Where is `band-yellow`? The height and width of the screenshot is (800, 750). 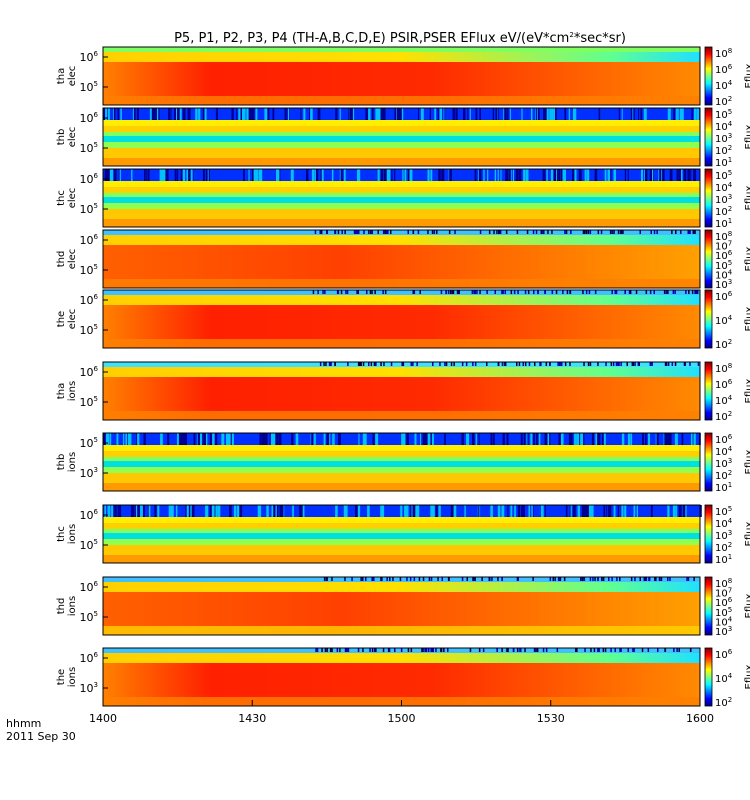
band-yellow is located at coordinates (401, 448).